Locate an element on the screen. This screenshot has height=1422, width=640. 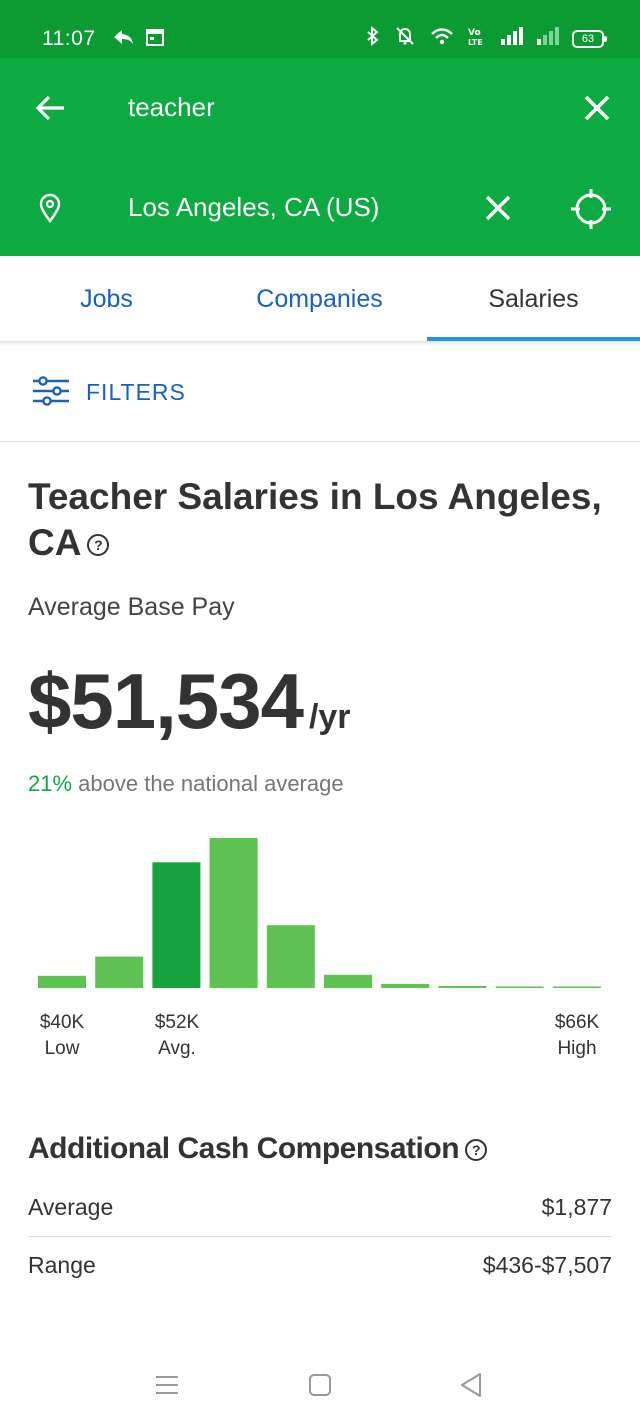
tick-avg-label: Avg. is located at coordinates (177, 1048).